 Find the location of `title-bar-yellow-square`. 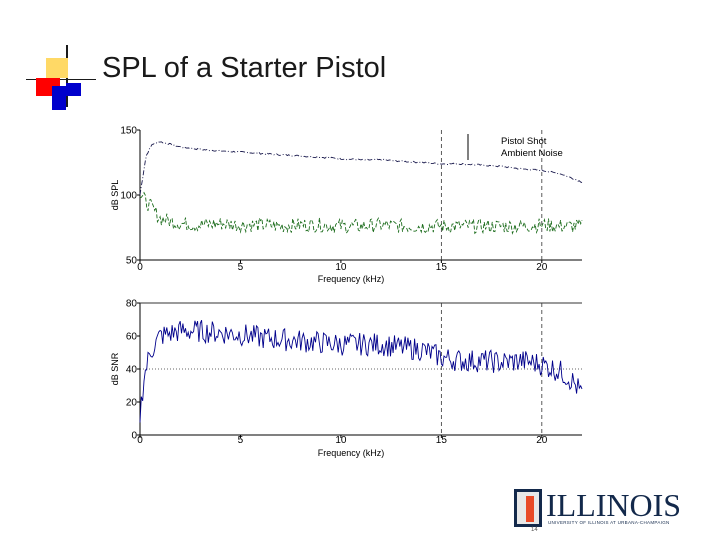

title-bar-yellow-square is located at coordinates (57, 68).